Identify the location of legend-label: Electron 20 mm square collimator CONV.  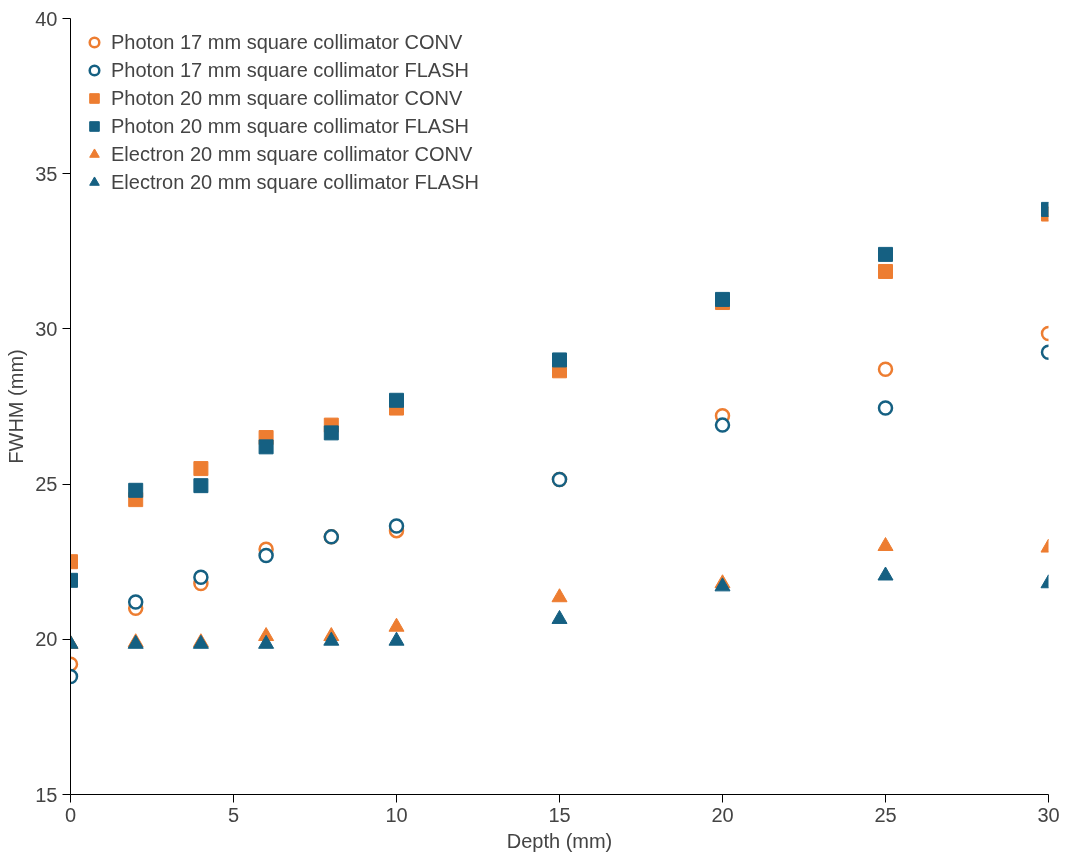
(292, 154).